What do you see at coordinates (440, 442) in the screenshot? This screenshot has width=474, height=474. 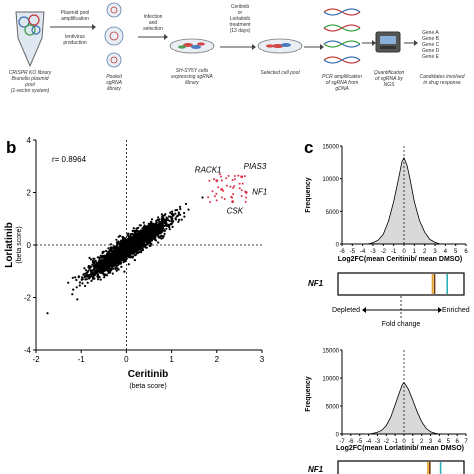 I see `x-tick-label: 4` at bounding box center [440, 442].